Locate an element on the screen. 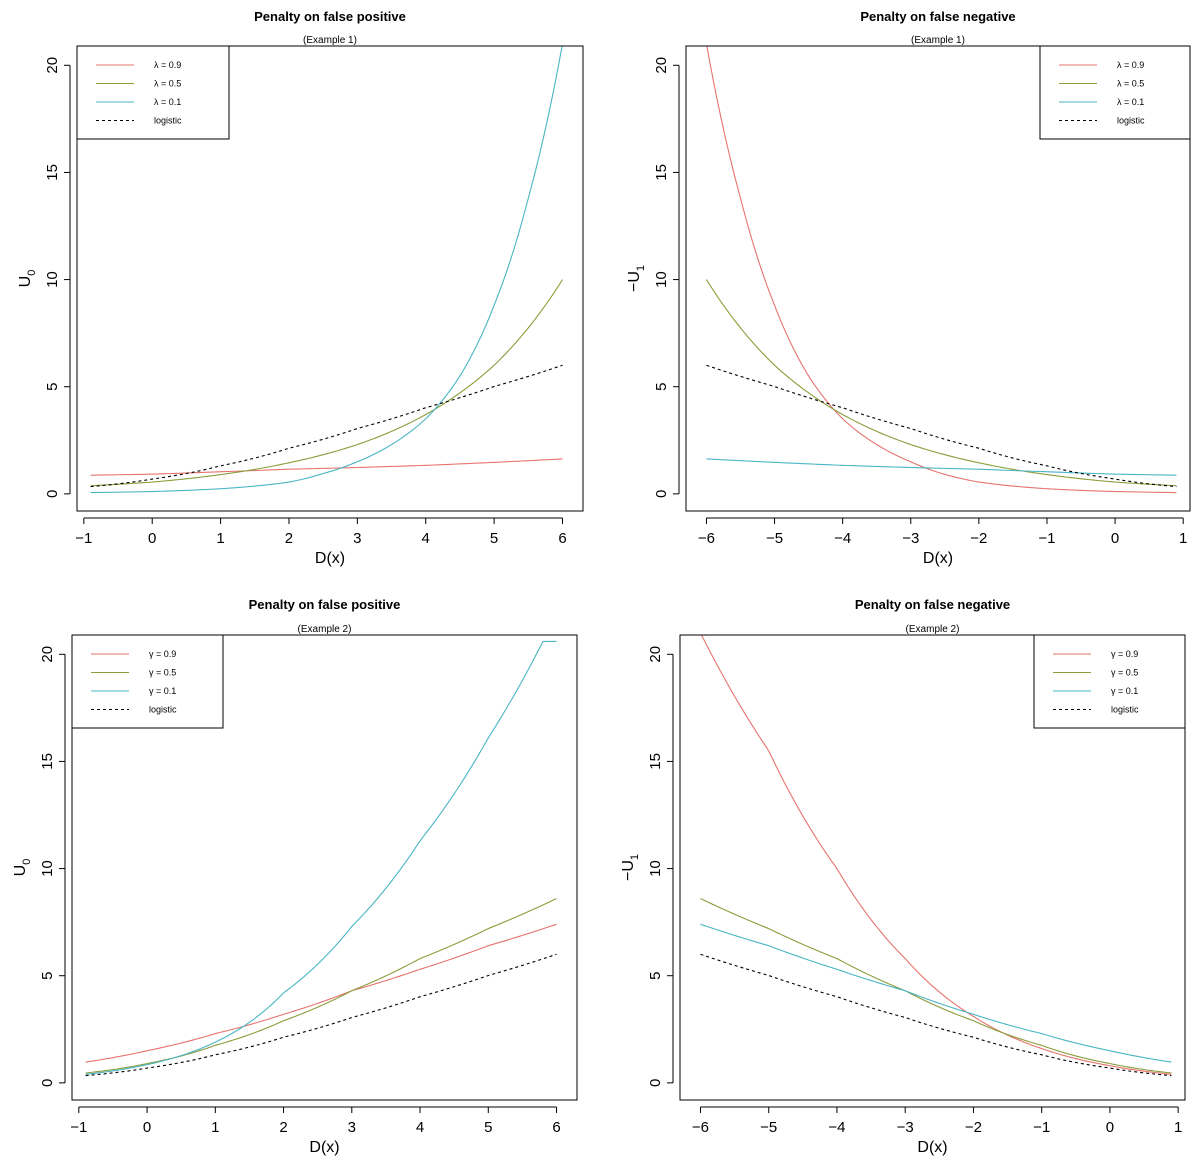 Image resolution: width=1204 pixels, height=1164 pixels. x-tick-label: 4 is located at coordinates (420, 1127).